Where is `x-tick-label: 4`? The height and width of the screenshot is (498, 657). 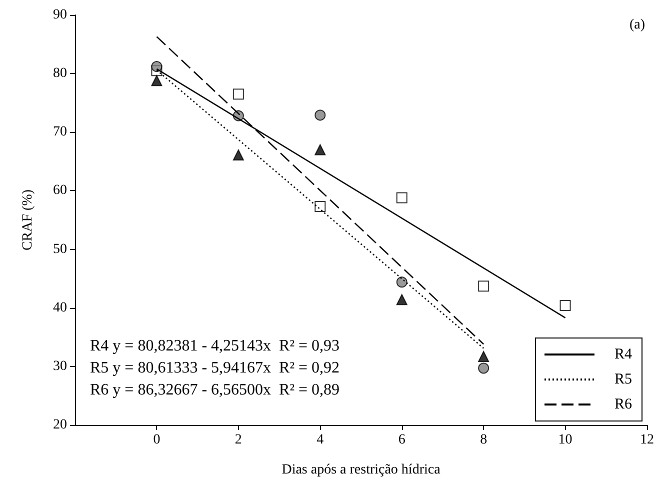
x-tick-label: 4 is located at coordinates (320, 440).